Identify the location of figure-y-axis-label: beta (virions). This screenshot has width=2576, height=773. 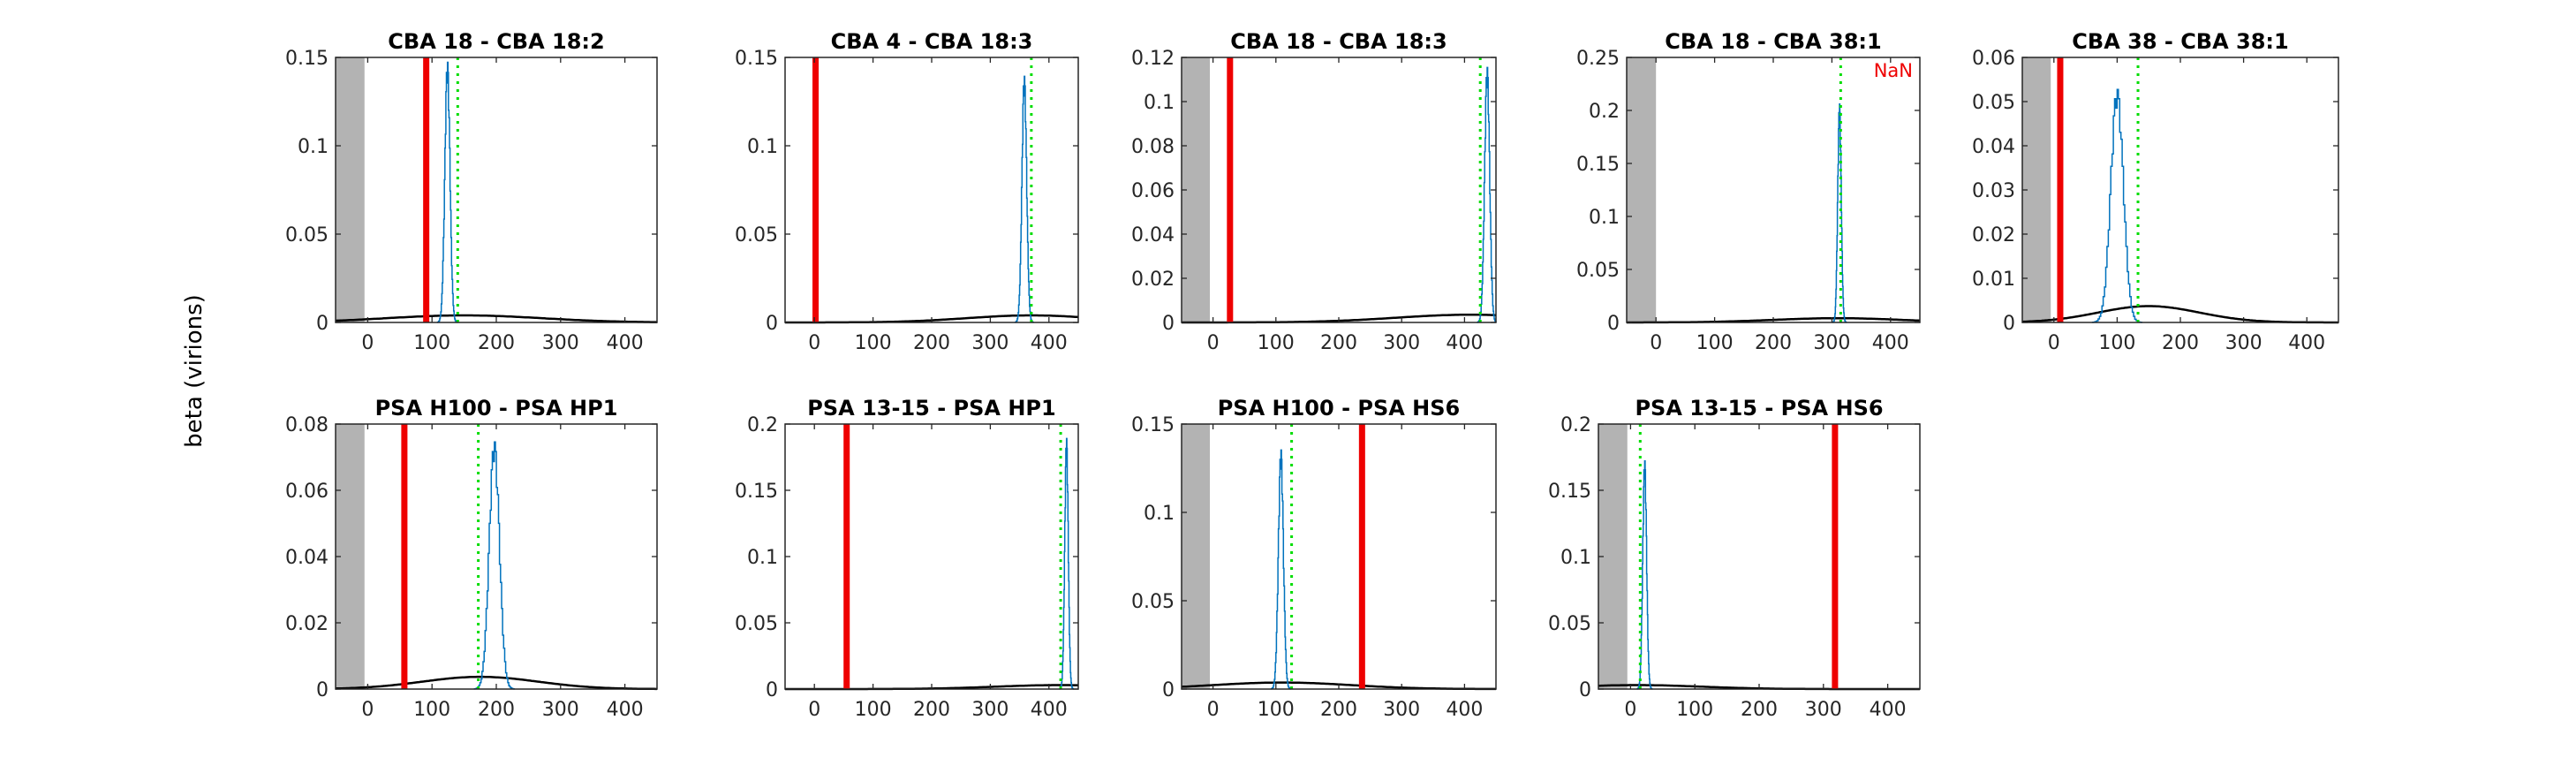
(194, 371).